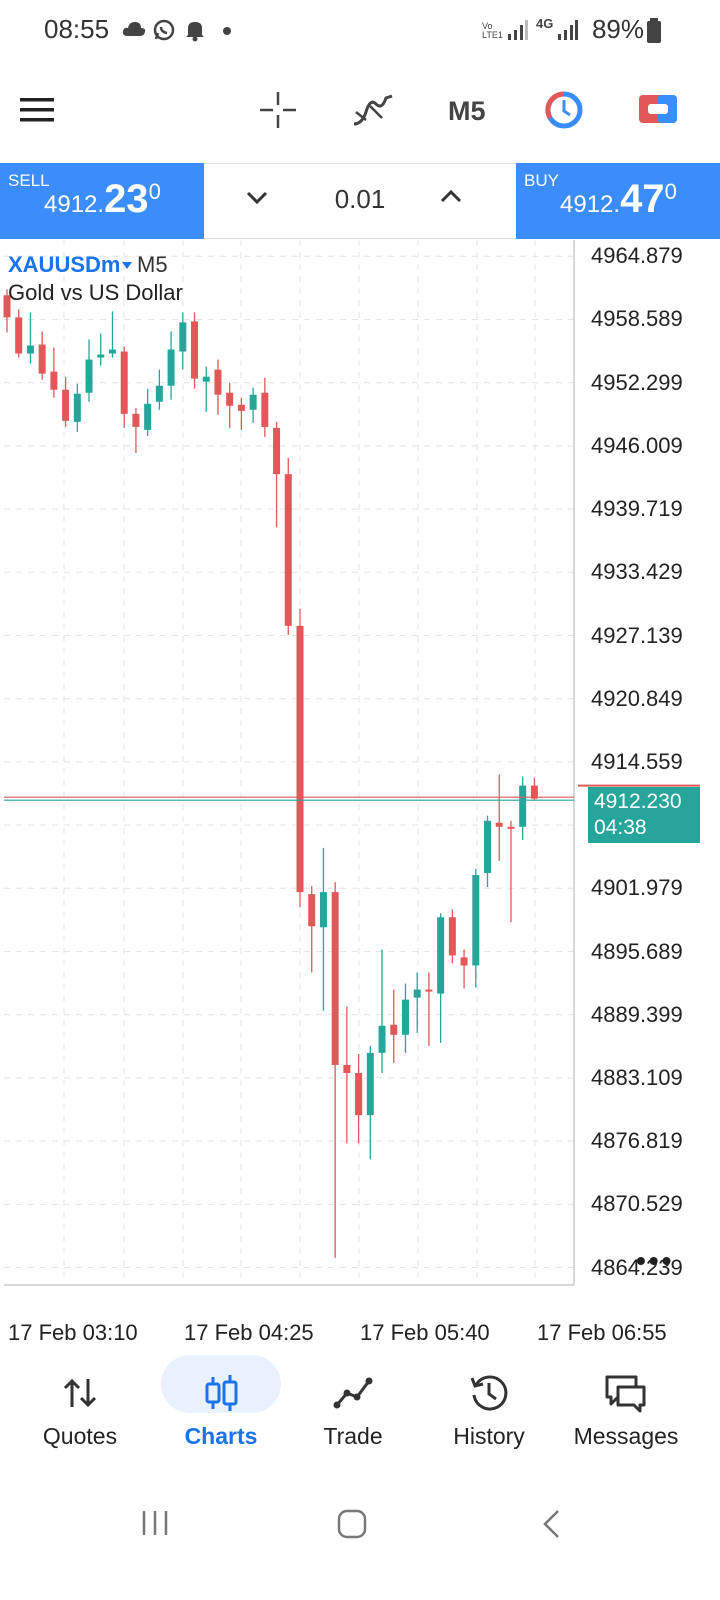 This screenshot has height=1600, width=720. Describe the element at coordinates (425, 1332) in the screenshot. I see `time-axis-label: 17 Feb 05:40` at that location.